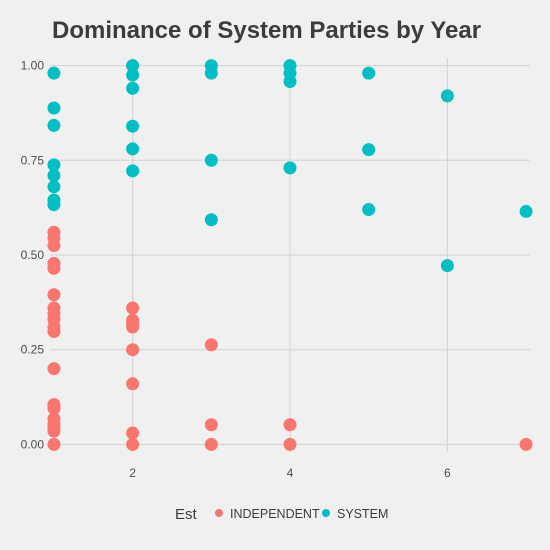 The image size is (550, 550). I want to click on legend-key-independent, so click(219, 513).